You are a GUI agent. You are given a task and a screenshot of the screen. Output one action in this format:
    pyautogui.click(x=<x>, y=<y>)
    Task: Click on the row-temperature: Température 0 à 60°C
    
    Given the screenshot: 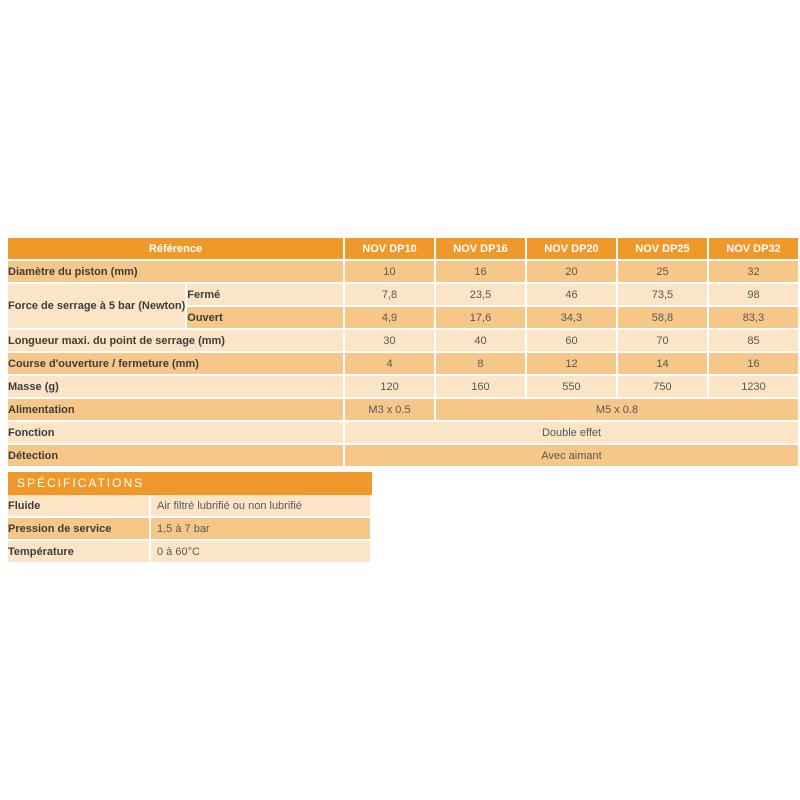 What is the action you would take?
    pyautogui.click(x=189, y=551)
    